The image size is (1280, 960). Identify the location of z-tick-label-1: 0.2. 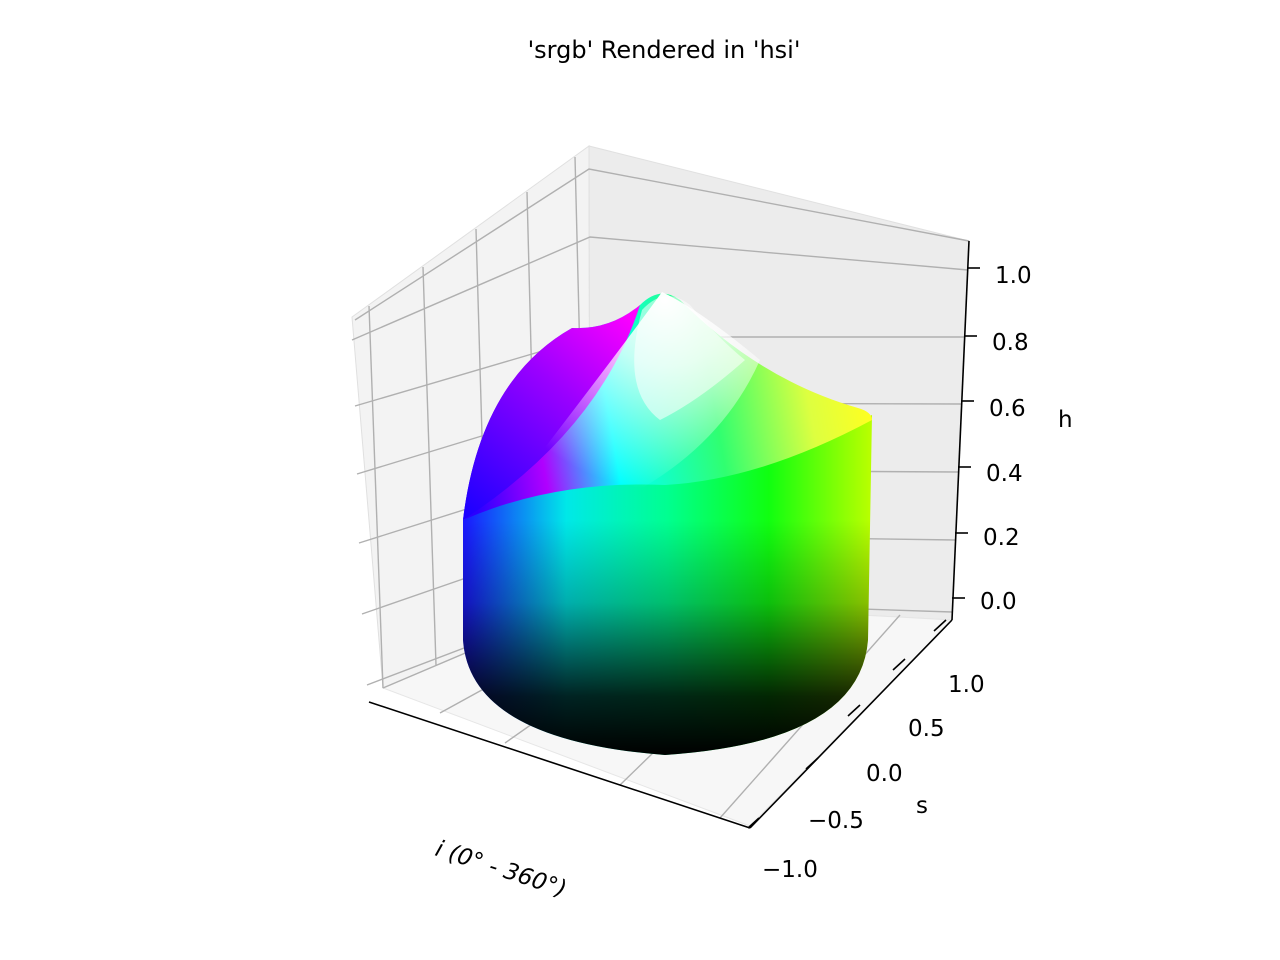
(1001, 538).